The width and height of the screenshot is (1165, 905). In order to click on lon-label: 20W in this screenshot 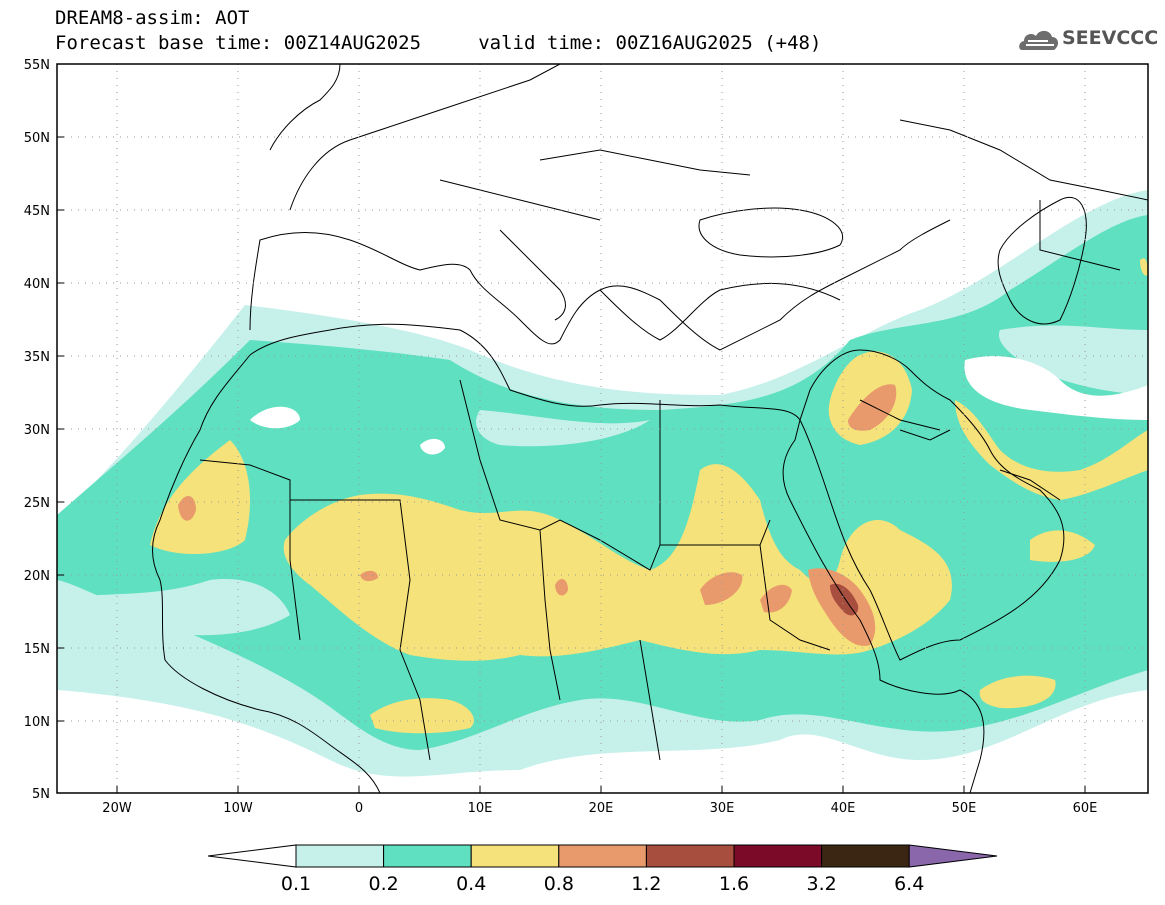, I will do `click(117, 808)`.